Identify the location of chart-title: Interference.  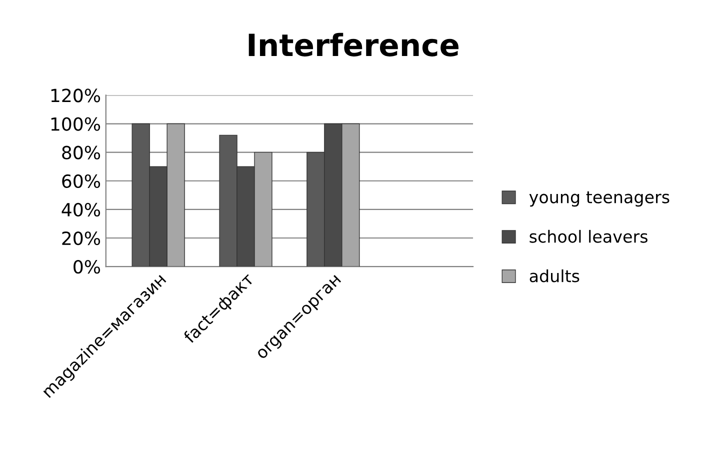
(353, 44).